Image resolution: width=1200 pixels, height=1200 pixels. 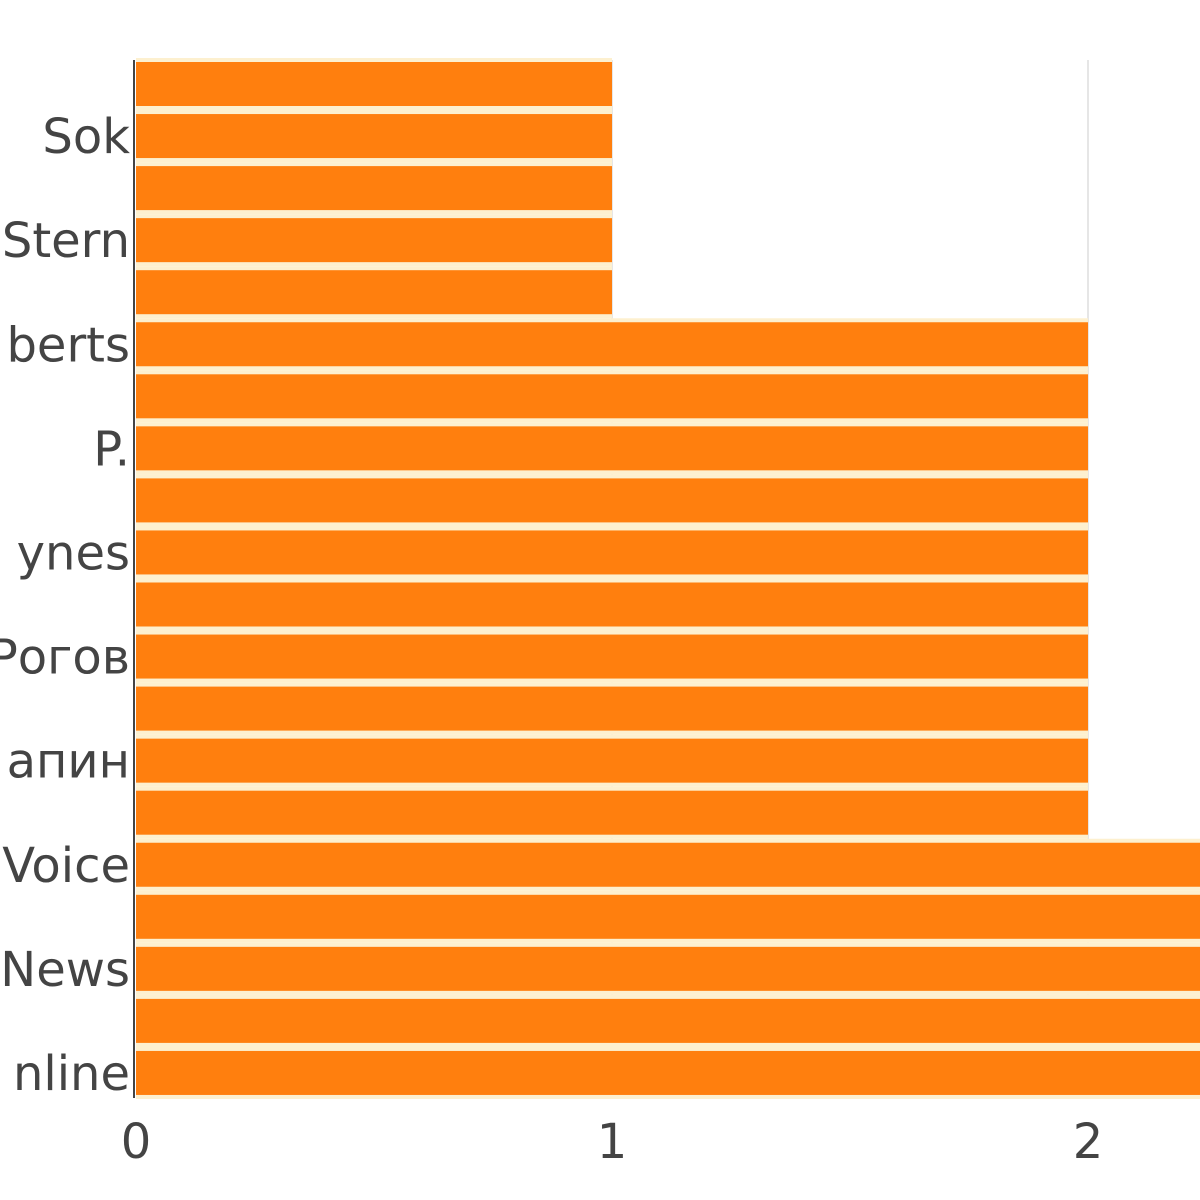 I want to click on y-tick-label: News, so click(x=65, y=970).